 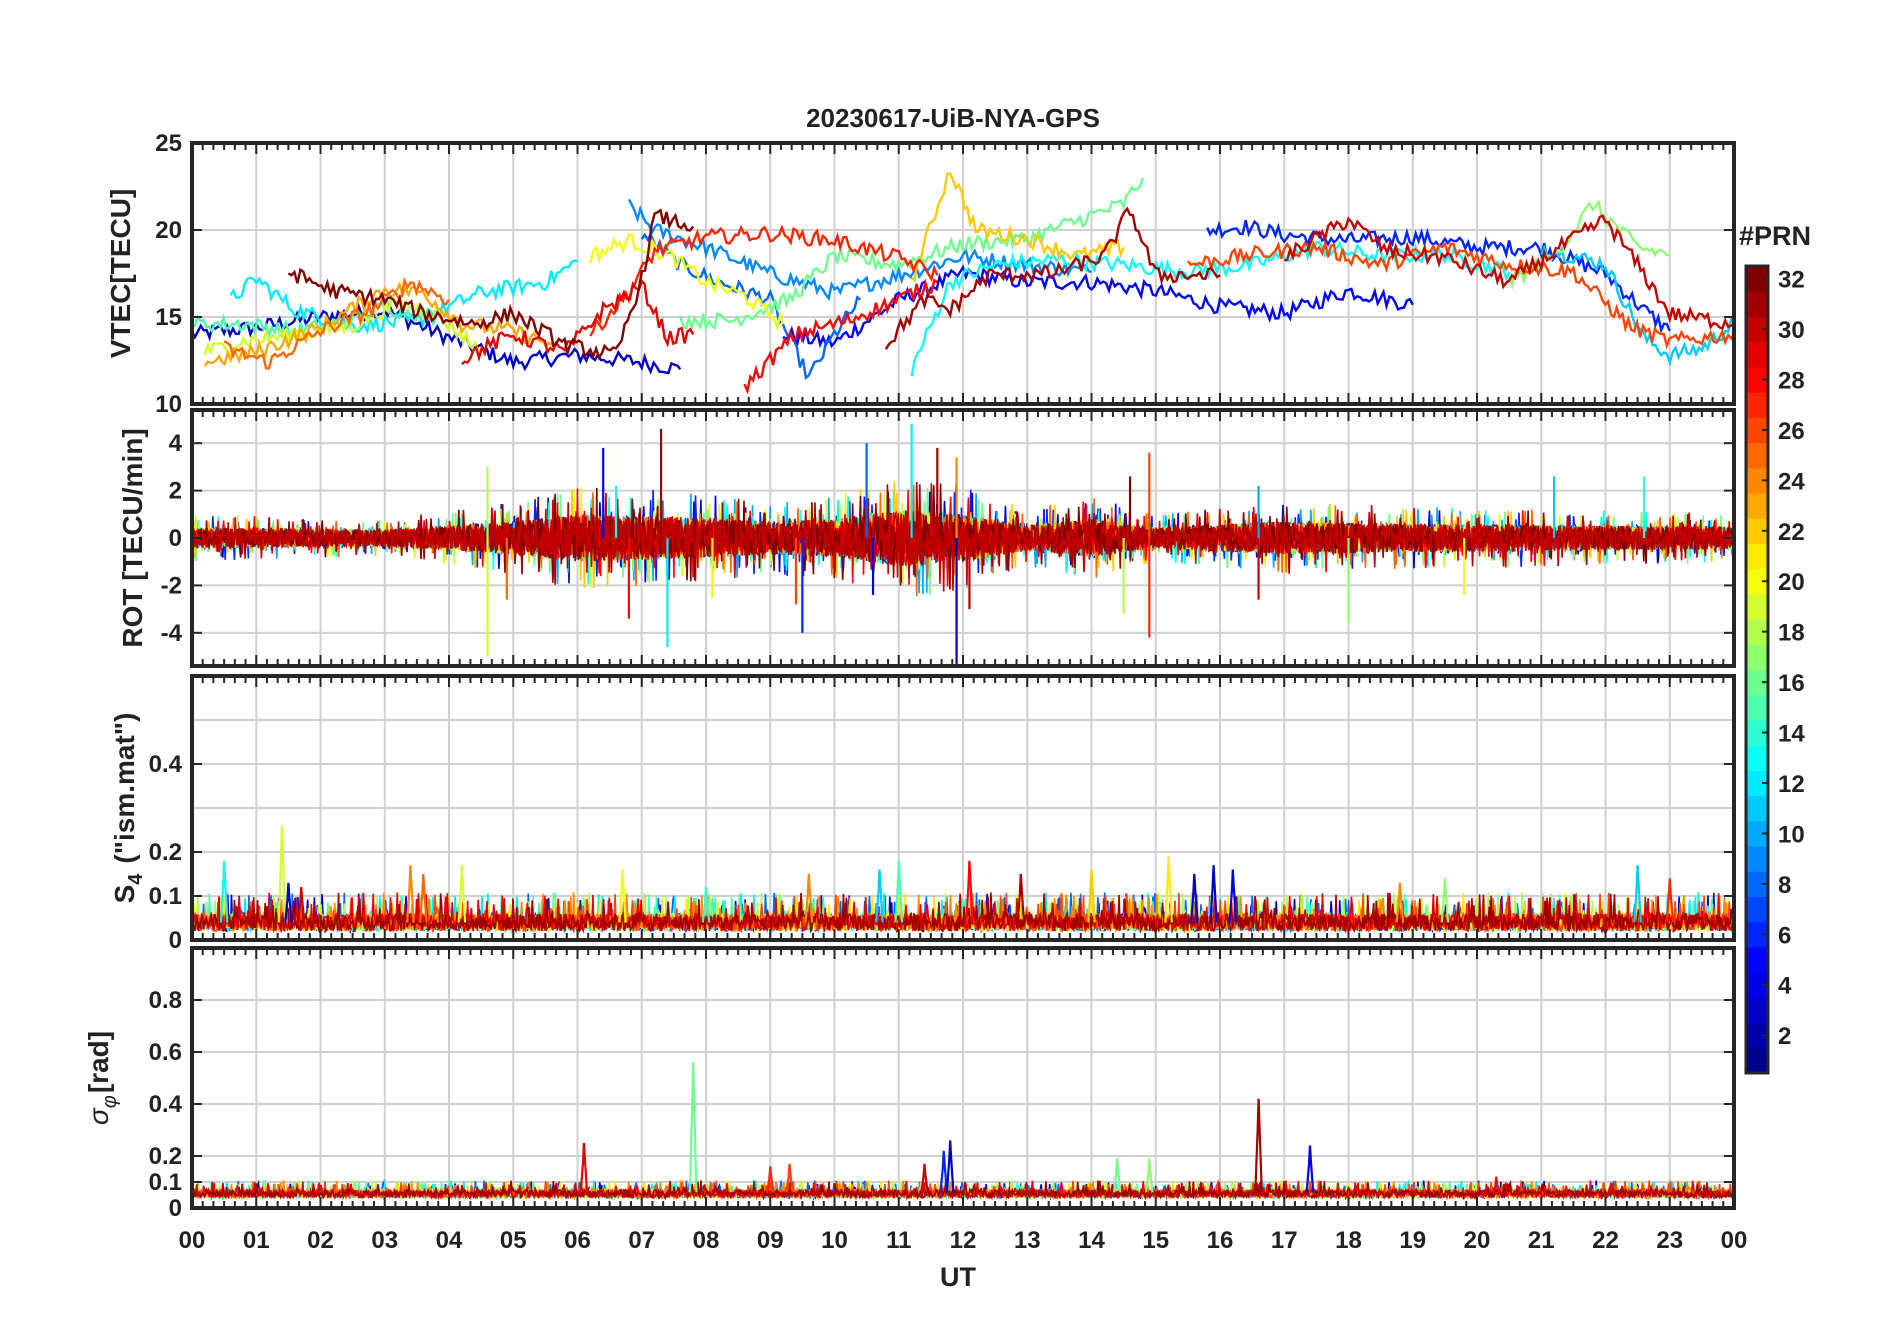 I want to click on colorbar-tick-label: 16, so click(x=1791, y=683).